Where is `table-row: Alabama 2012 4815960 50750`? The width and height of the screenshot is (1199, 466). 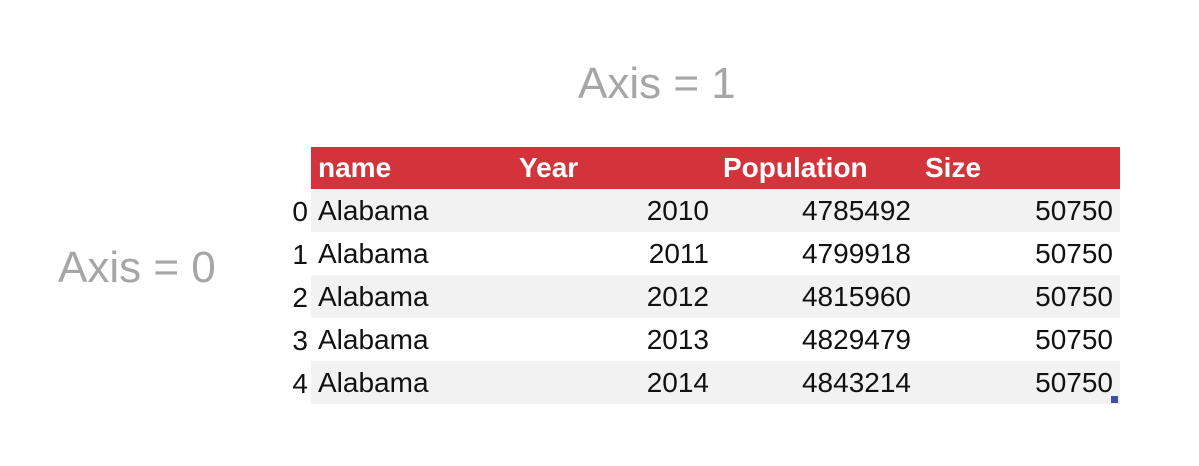 table-row: Alabama 2012 4815960 50750 is located at coordinates (715, 296).